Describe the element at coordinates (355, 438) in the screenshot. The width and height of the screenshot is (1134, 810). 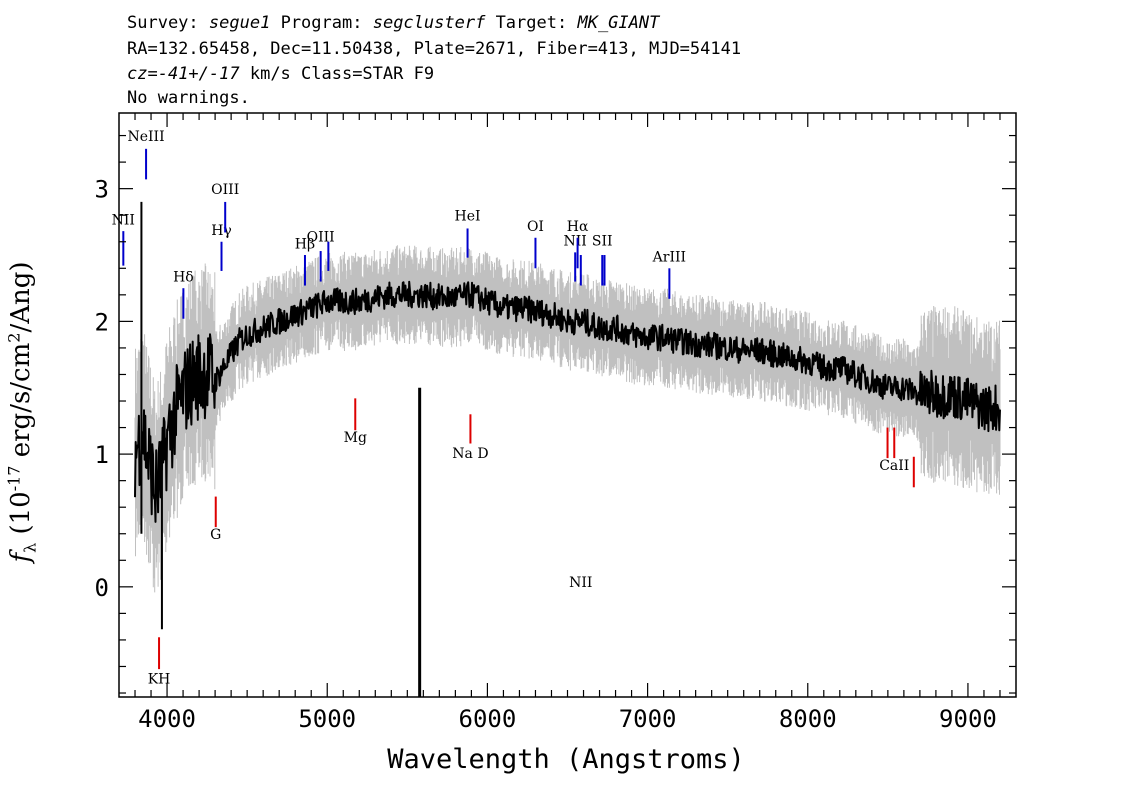
I see `absorption-line-label-2: Mg` at that location.